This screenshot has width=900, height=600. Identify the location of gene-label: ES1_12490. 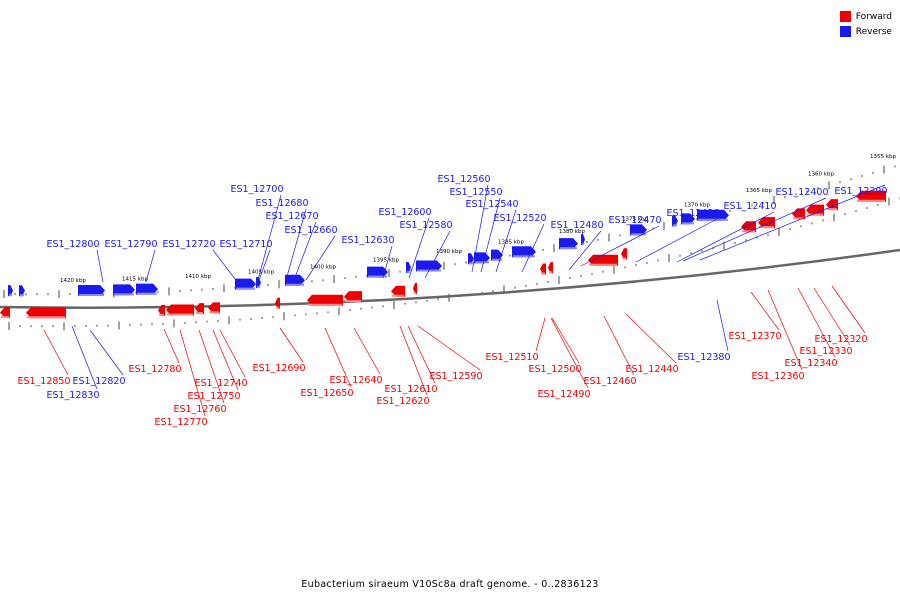
(563, 394).